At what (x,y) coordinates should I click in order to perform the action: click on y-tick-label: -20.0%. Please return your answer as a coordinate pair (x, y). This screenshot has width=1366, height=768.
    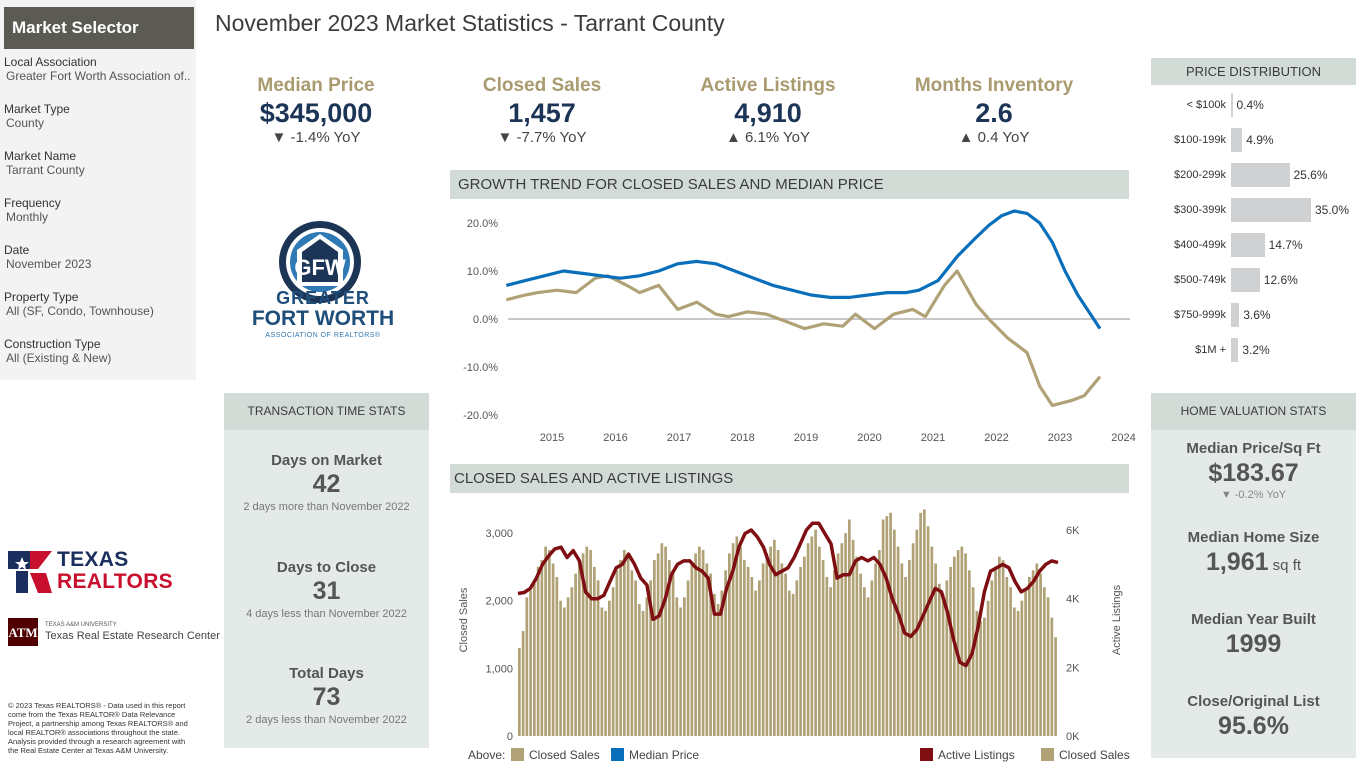
    Looking at the image, I should click on (480, 416).